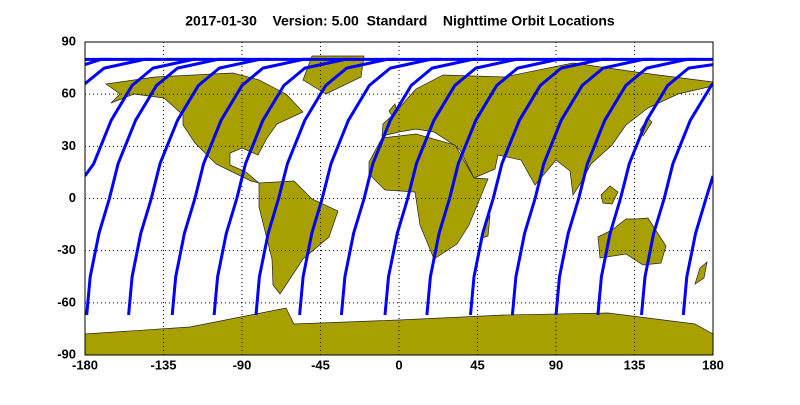  I want to click on borneo, so click(609, 195).